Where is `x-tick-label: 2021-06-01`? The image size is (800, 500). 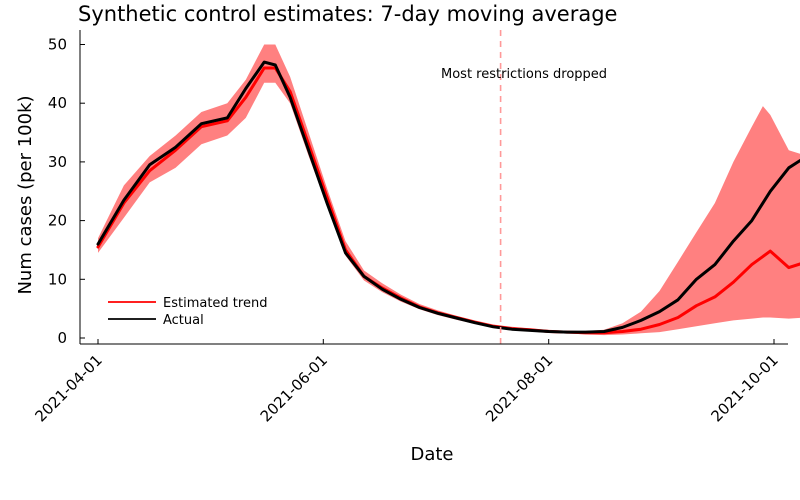 x-tick-label: 2021-06-01 is located at coordinates (294, 388).